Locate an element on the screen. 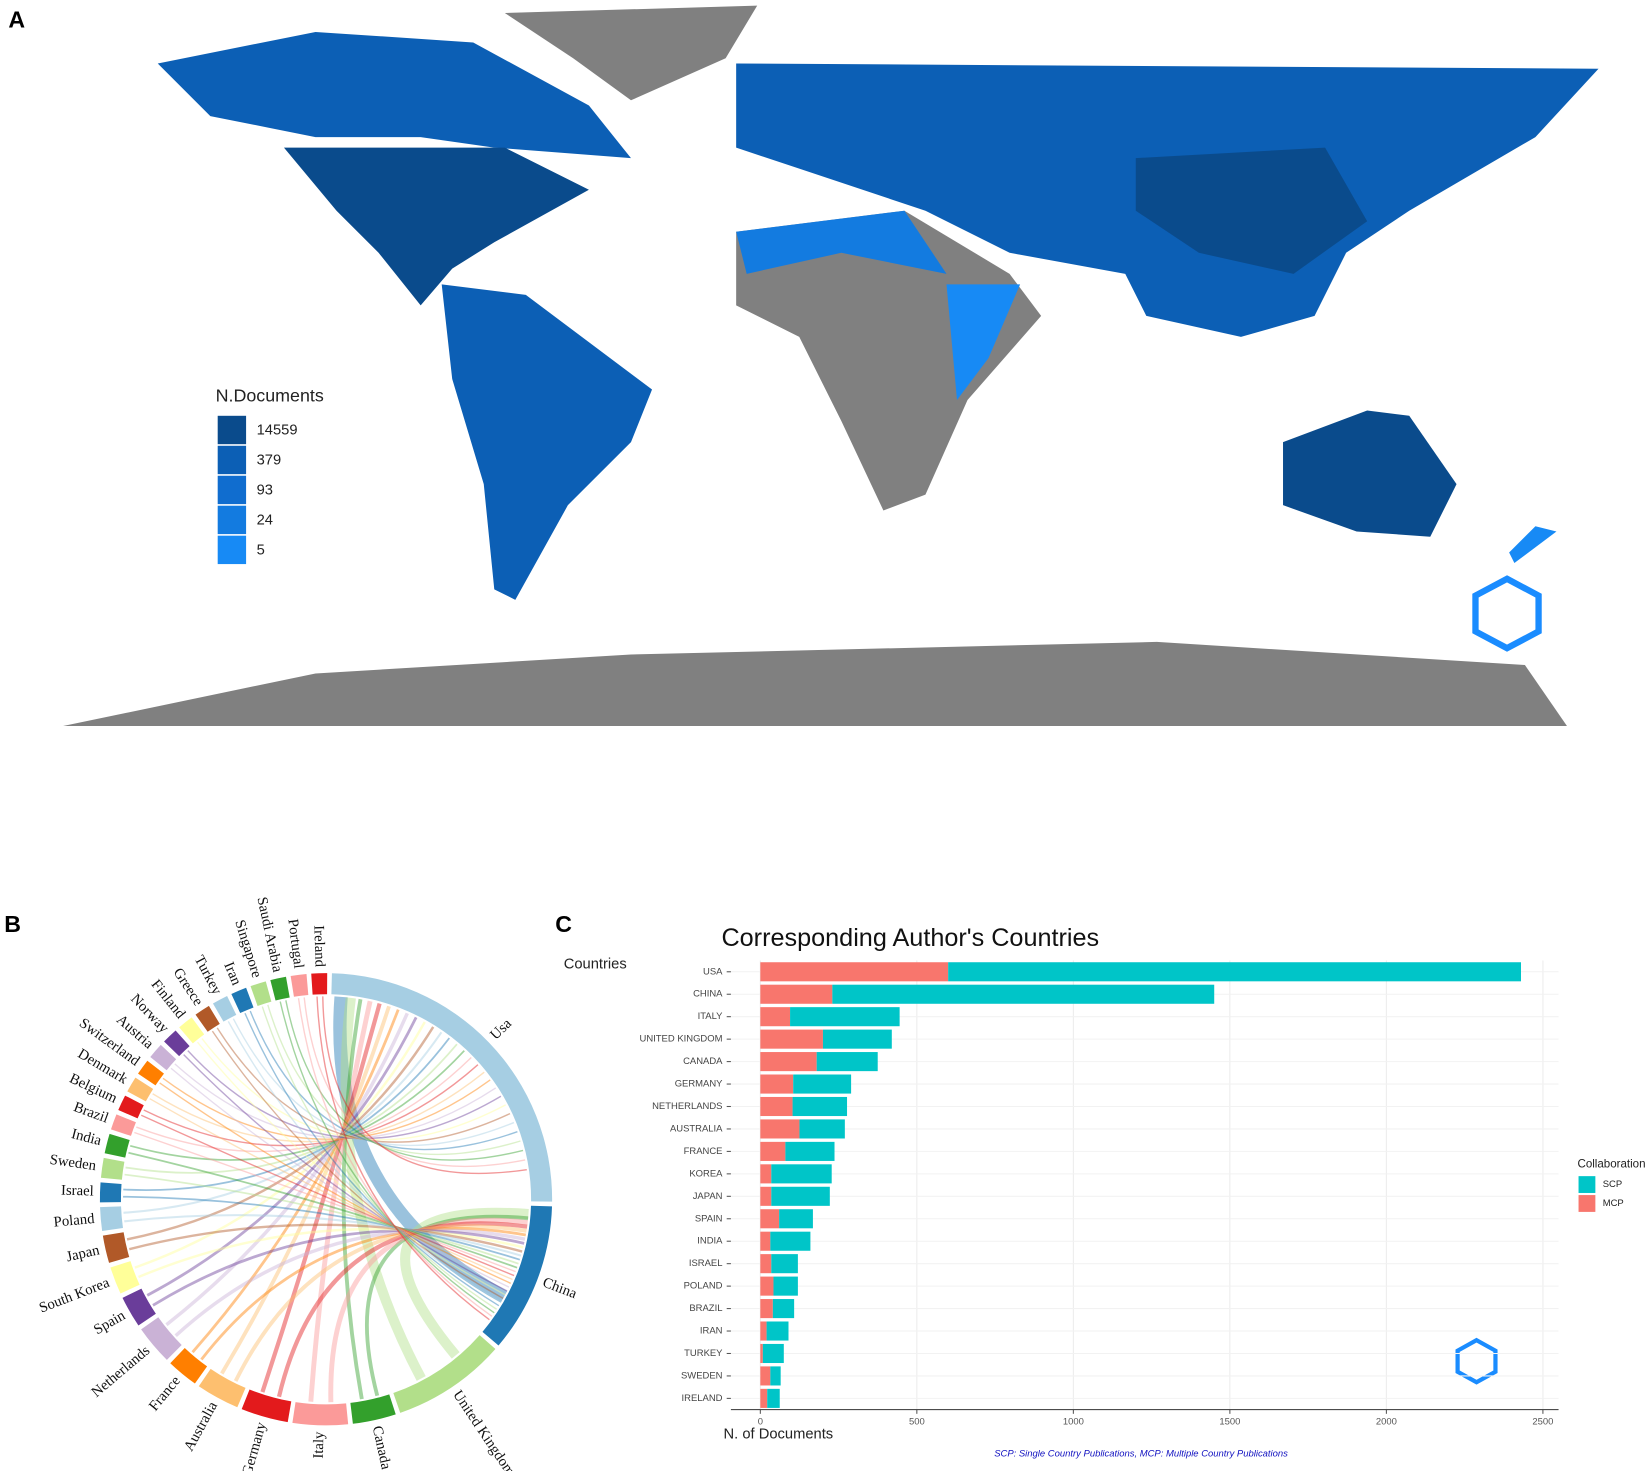  y-tick-label: CHINA is located at coordinates (708, 994).